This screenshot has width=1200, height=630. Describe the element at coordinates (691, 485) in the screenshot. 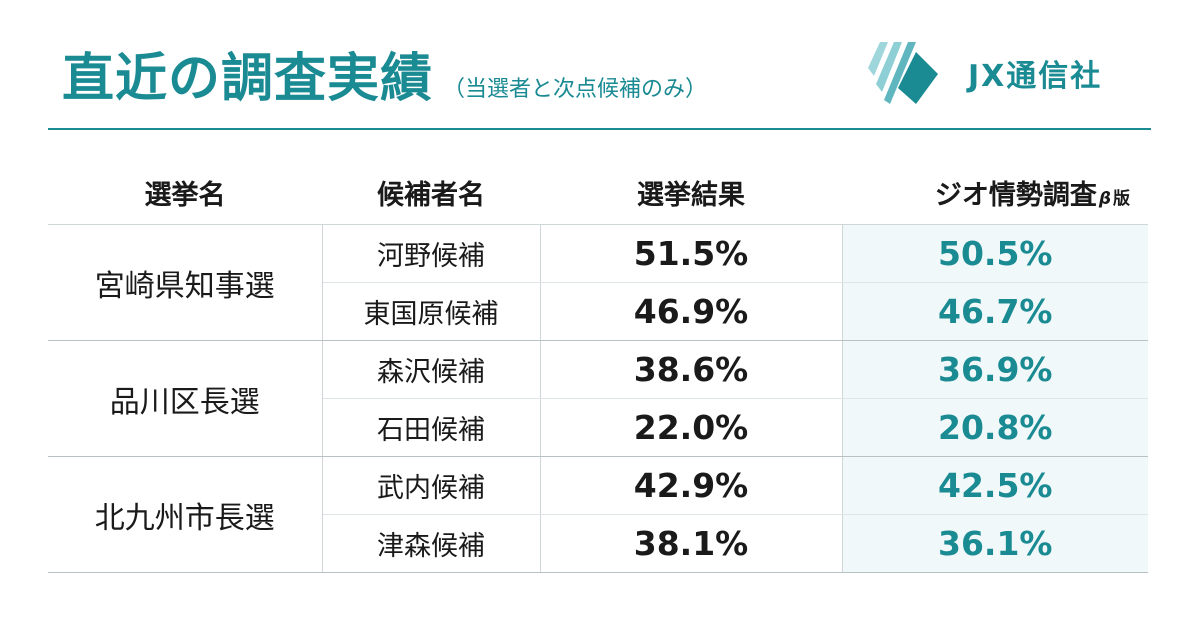

I see `election-result: 42.9%` at that location.